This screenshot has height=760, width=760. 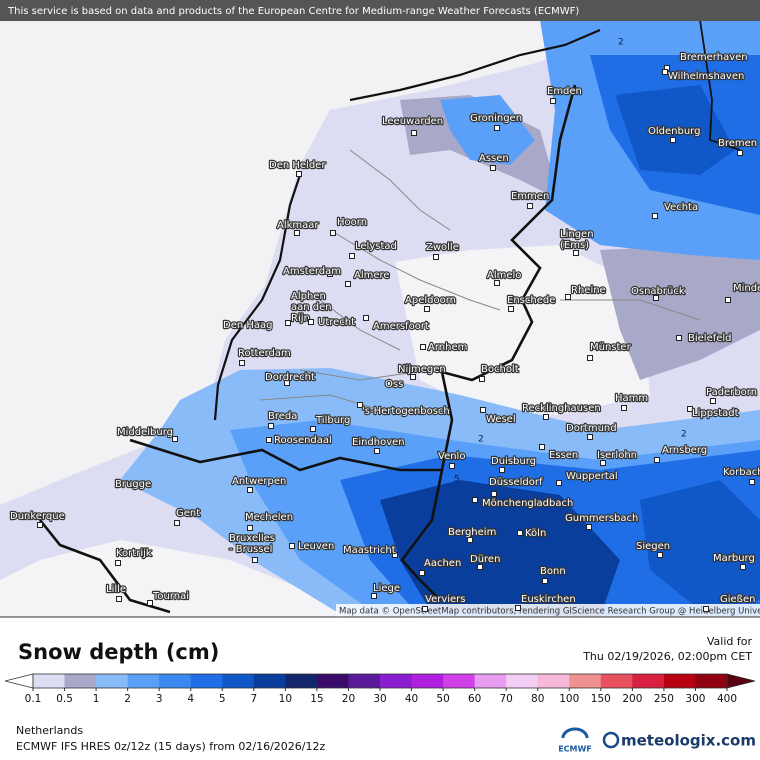 What do you see at coordinates (710, 338) in the screenshot?
I see `city-label: Bielefeld` at bounding box center [710, 338].